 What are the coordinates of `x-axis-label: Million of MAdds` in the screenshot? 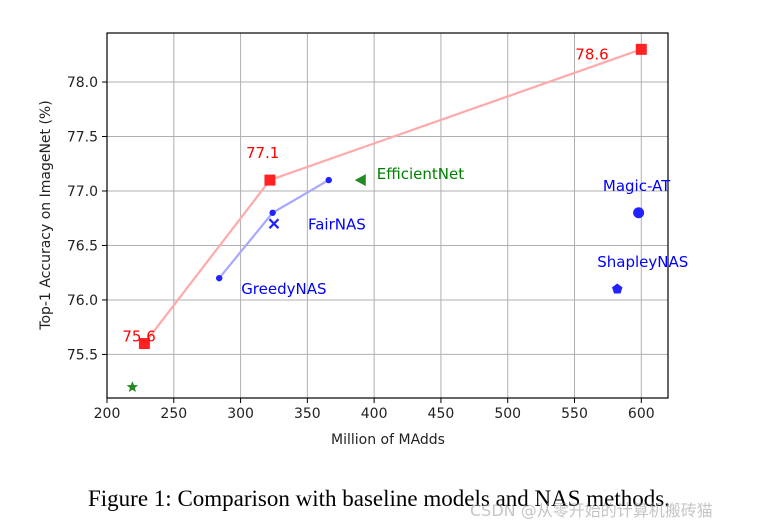 It's located at (388, 440).